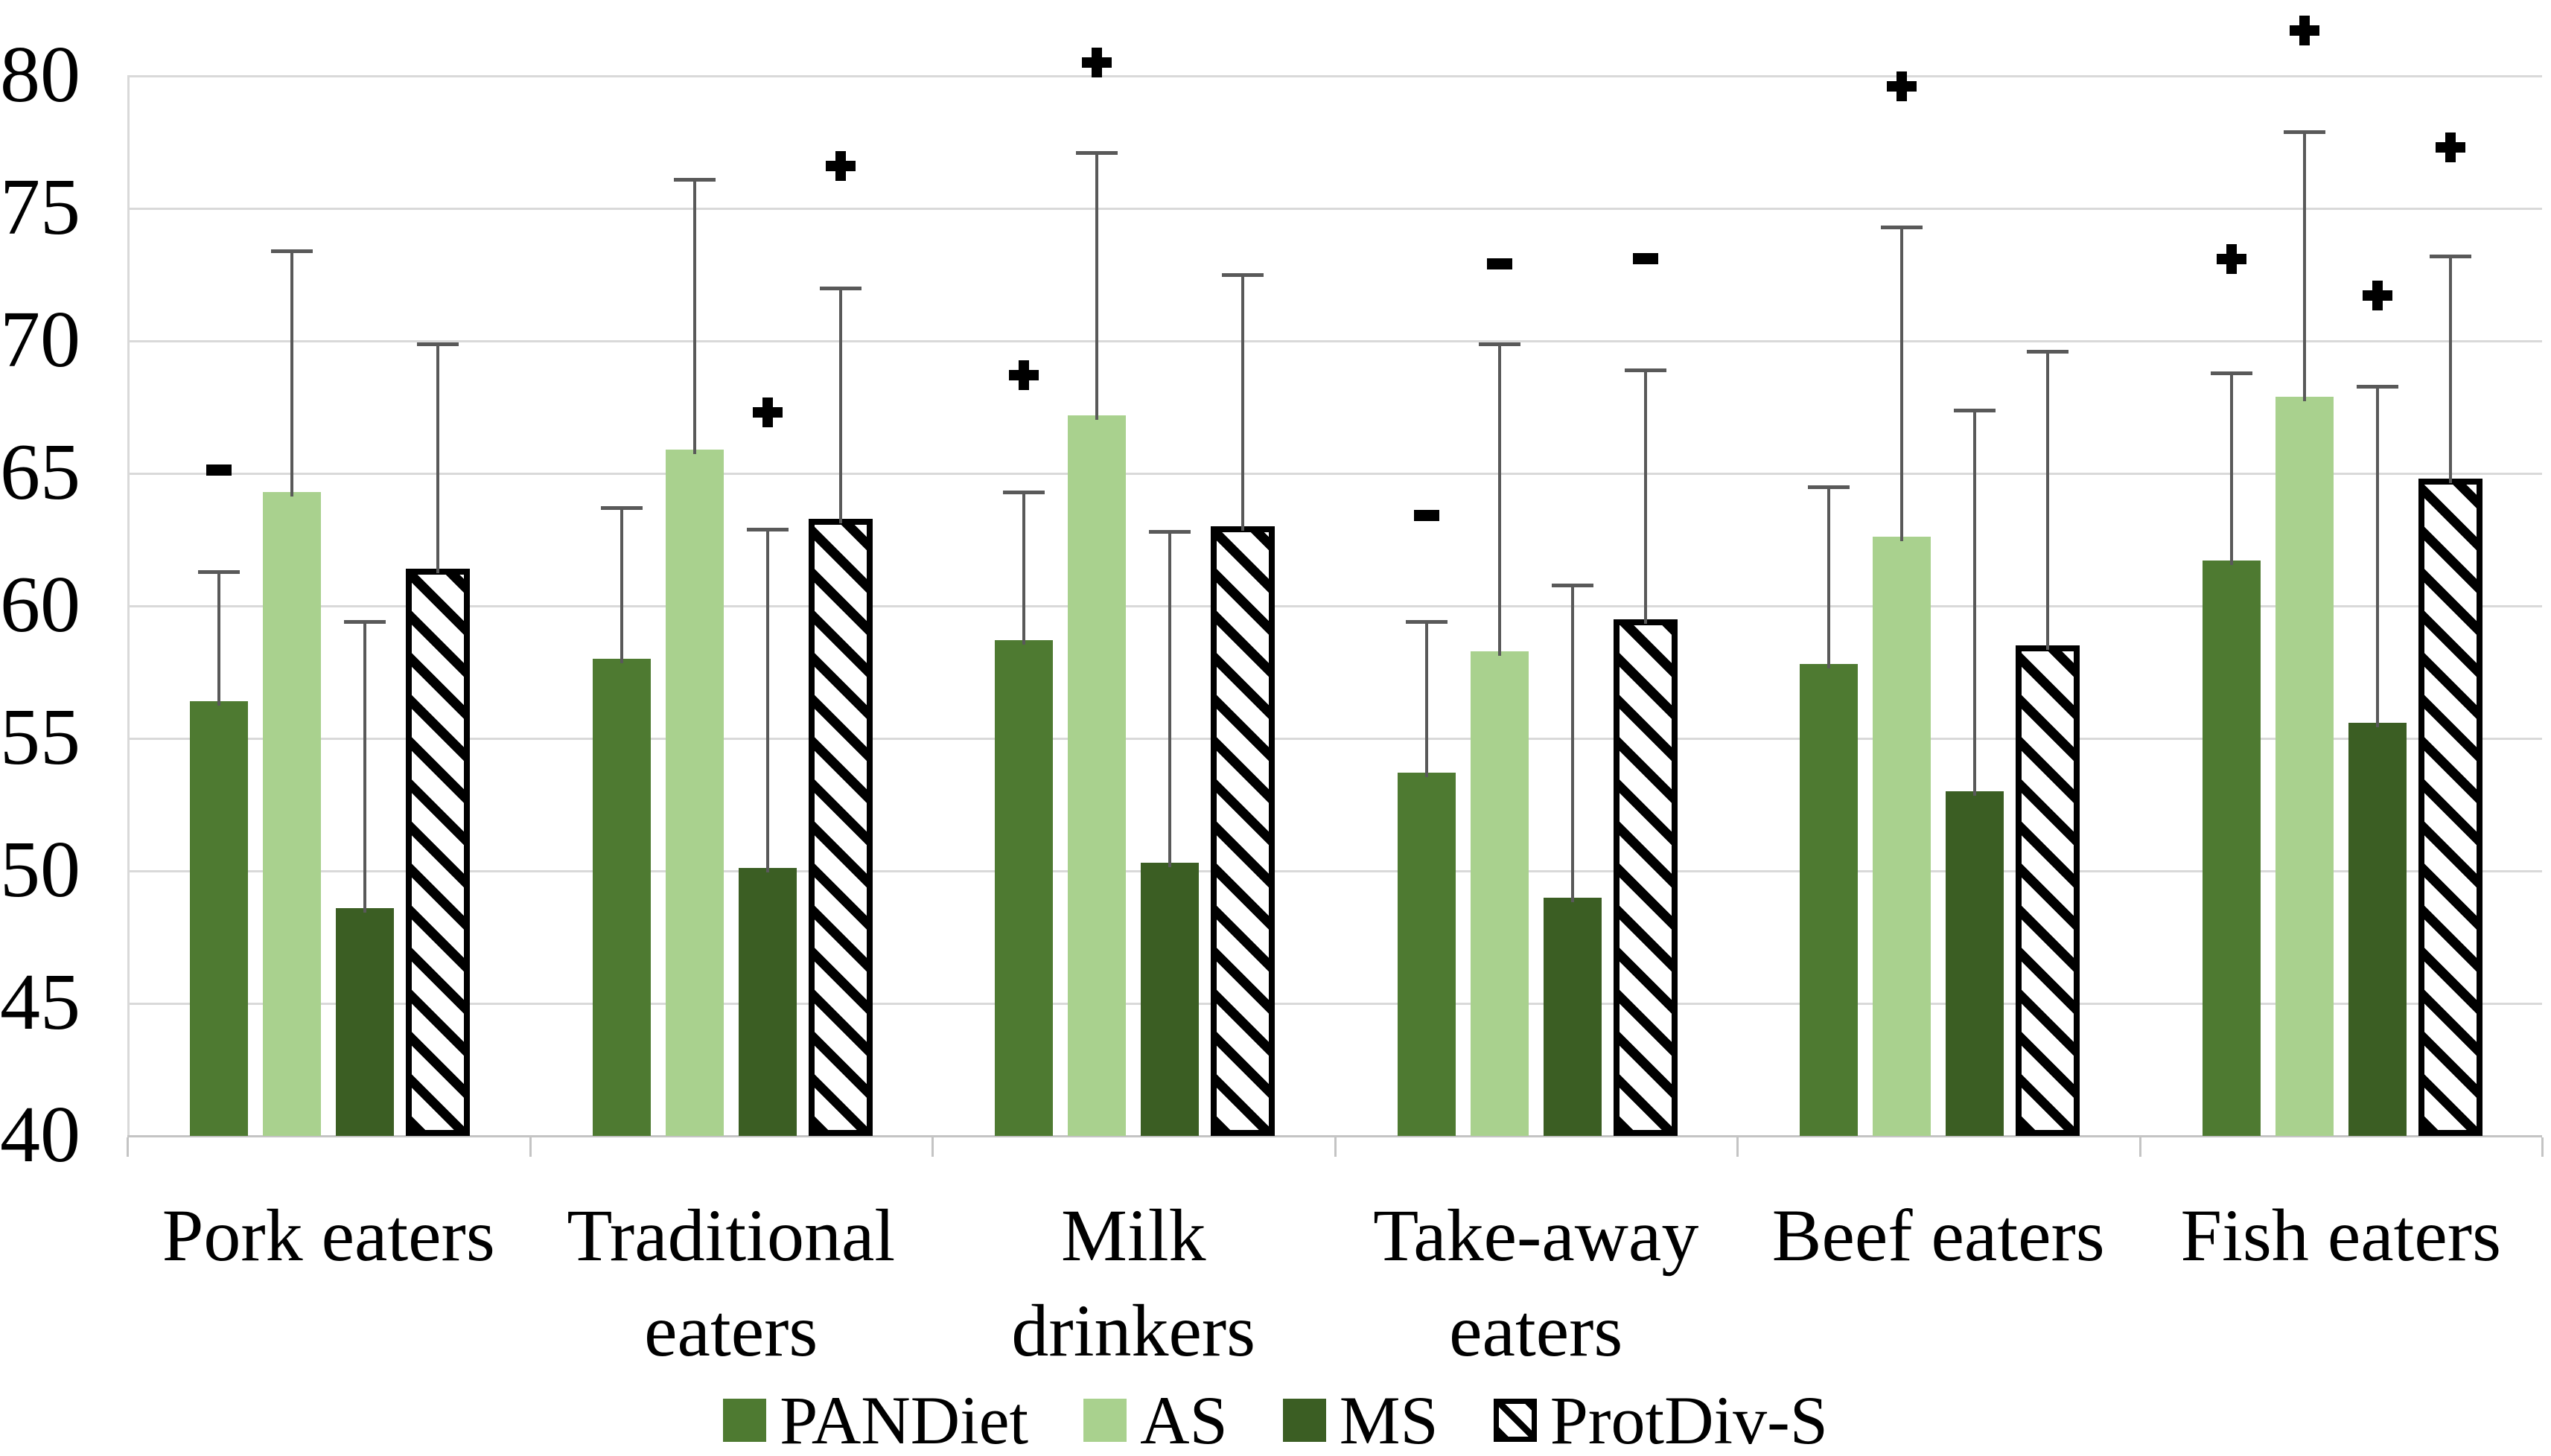 This screenshot has width=2551, height=1456. What do you see at coordinates (745, 1420) in the screenshot?
I see `legend-swatch-pandiet` at bounding box center [745, 1420].